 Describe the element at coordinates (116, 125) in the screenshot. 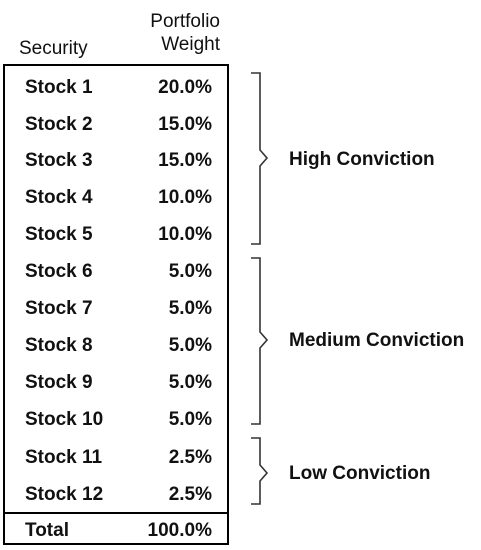

I see `table-row: Stock 2 15.0%` at that location.